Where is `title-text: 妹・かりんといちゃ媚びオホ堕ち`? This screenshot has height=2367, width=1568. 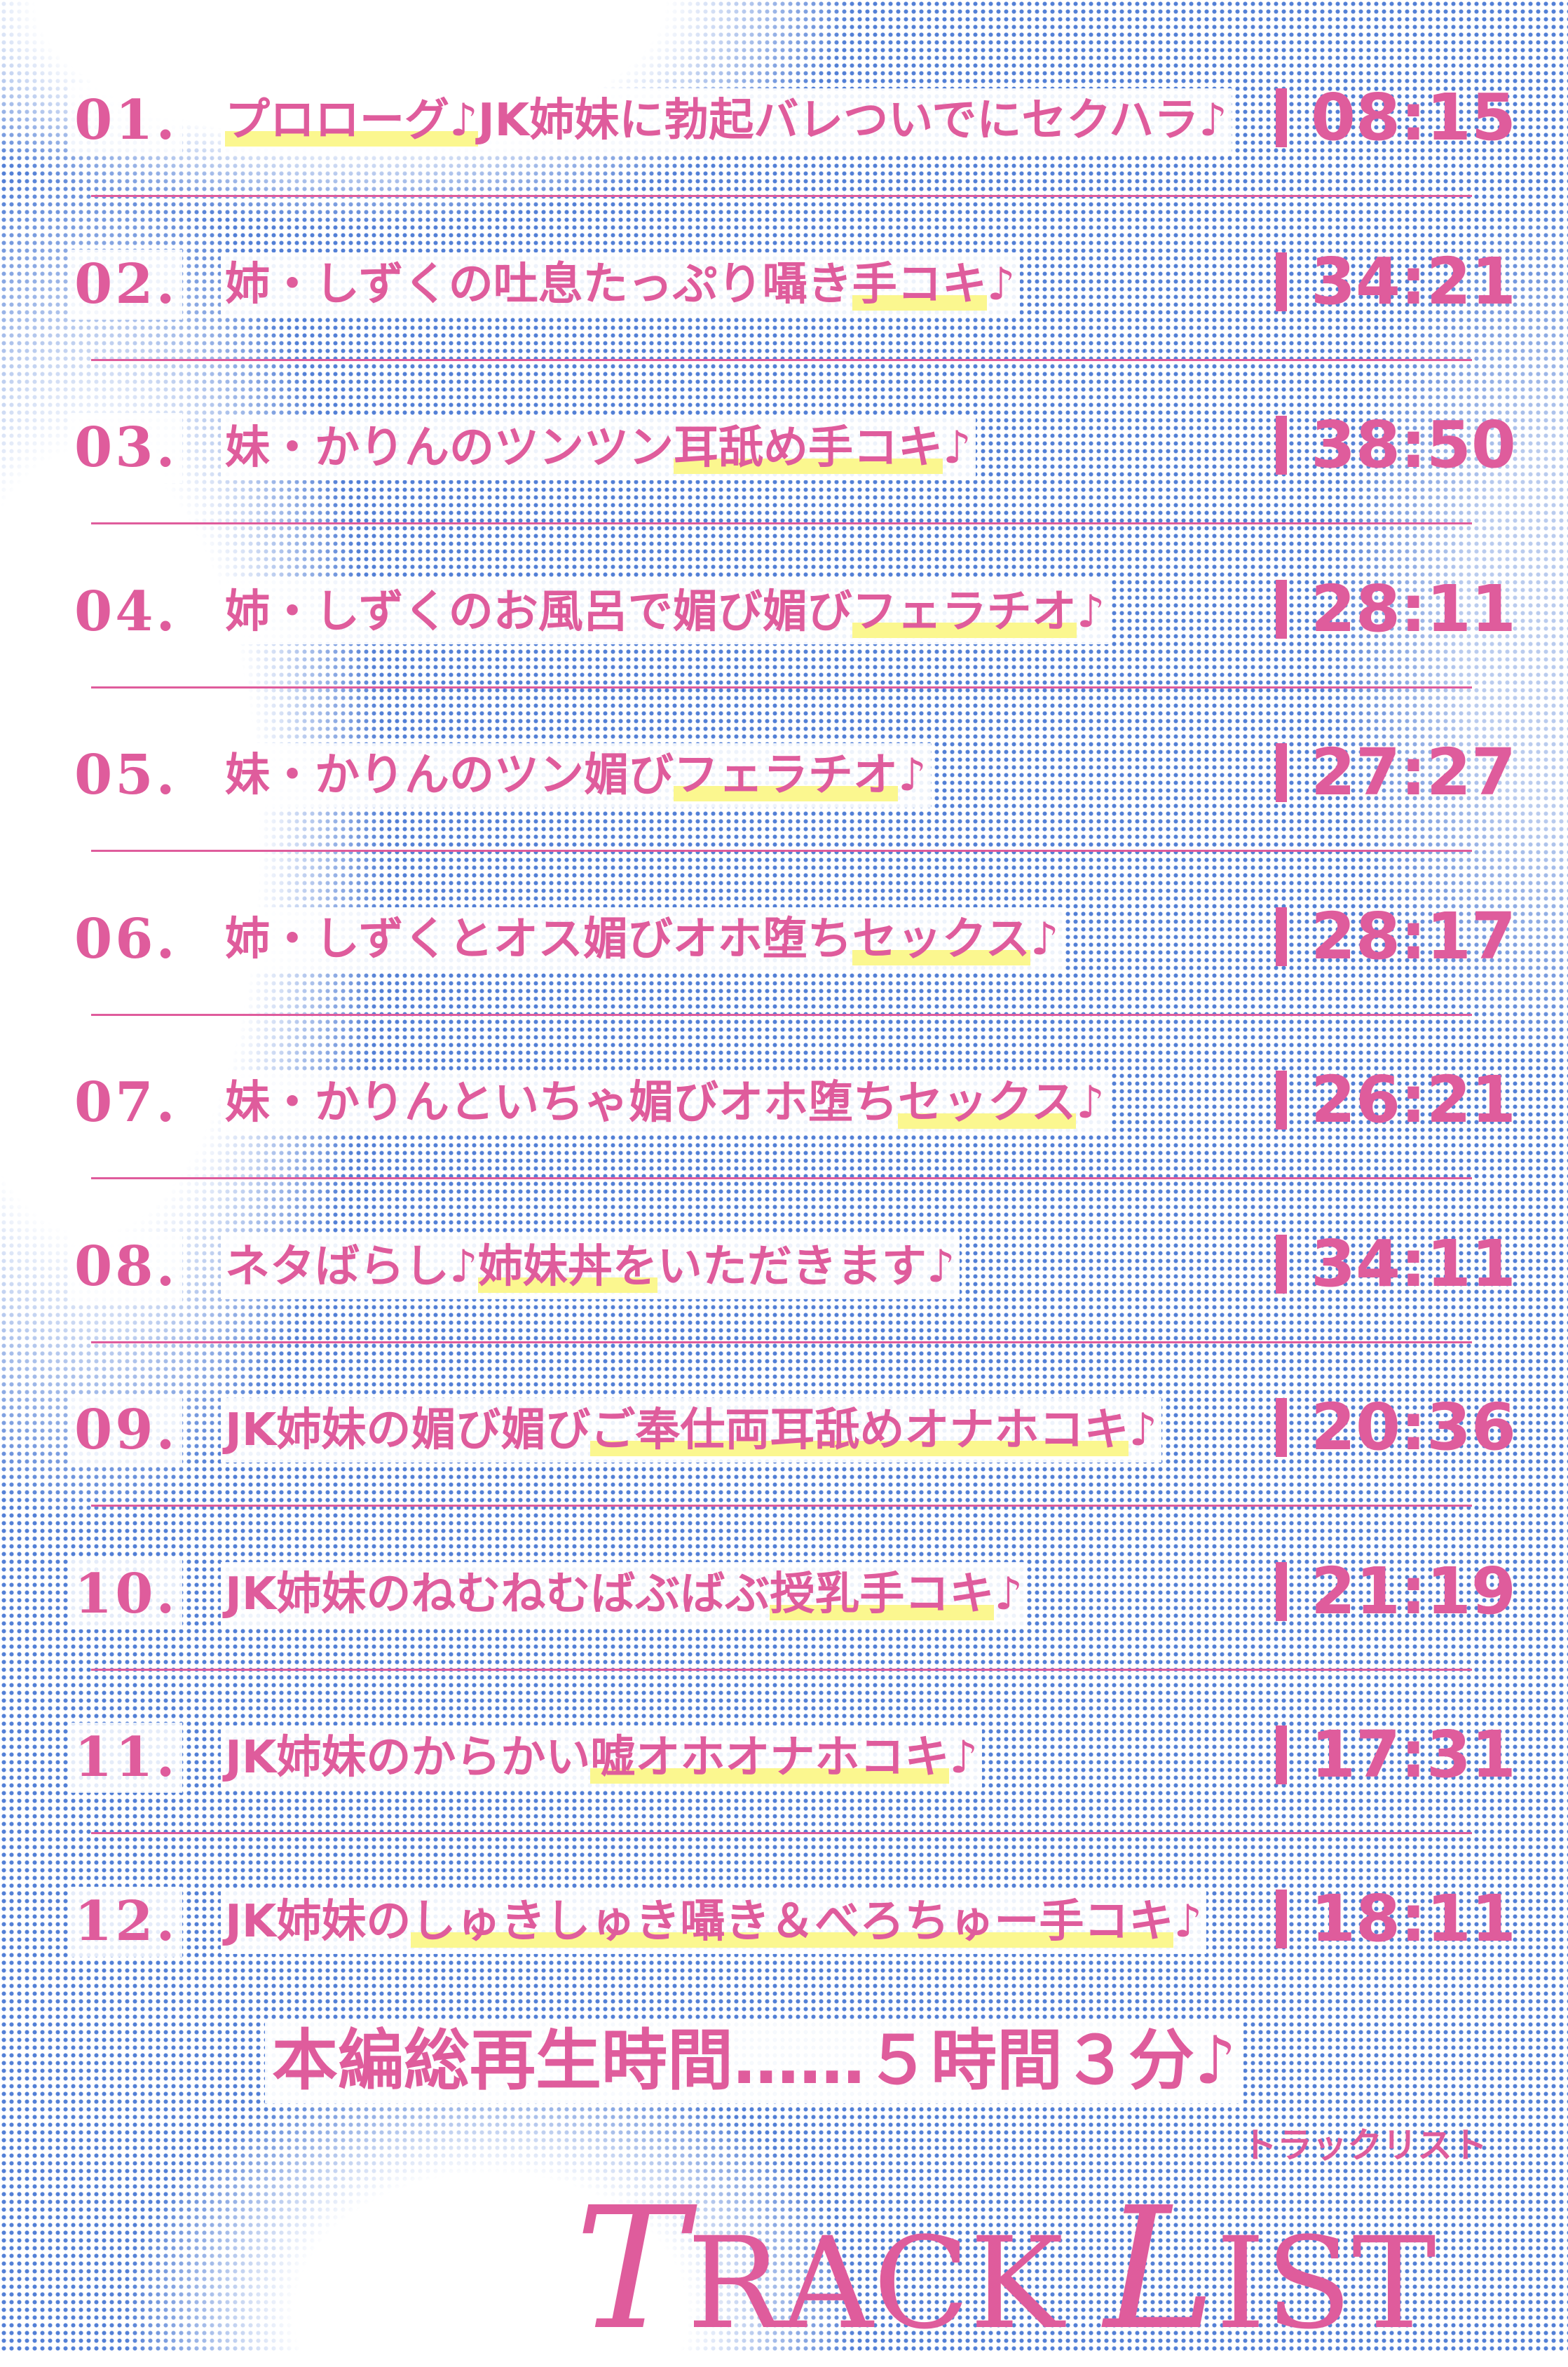 title-text: 妹・かりんといちゃ媚びオホ堕ち is located at coordinates (561, 1103).